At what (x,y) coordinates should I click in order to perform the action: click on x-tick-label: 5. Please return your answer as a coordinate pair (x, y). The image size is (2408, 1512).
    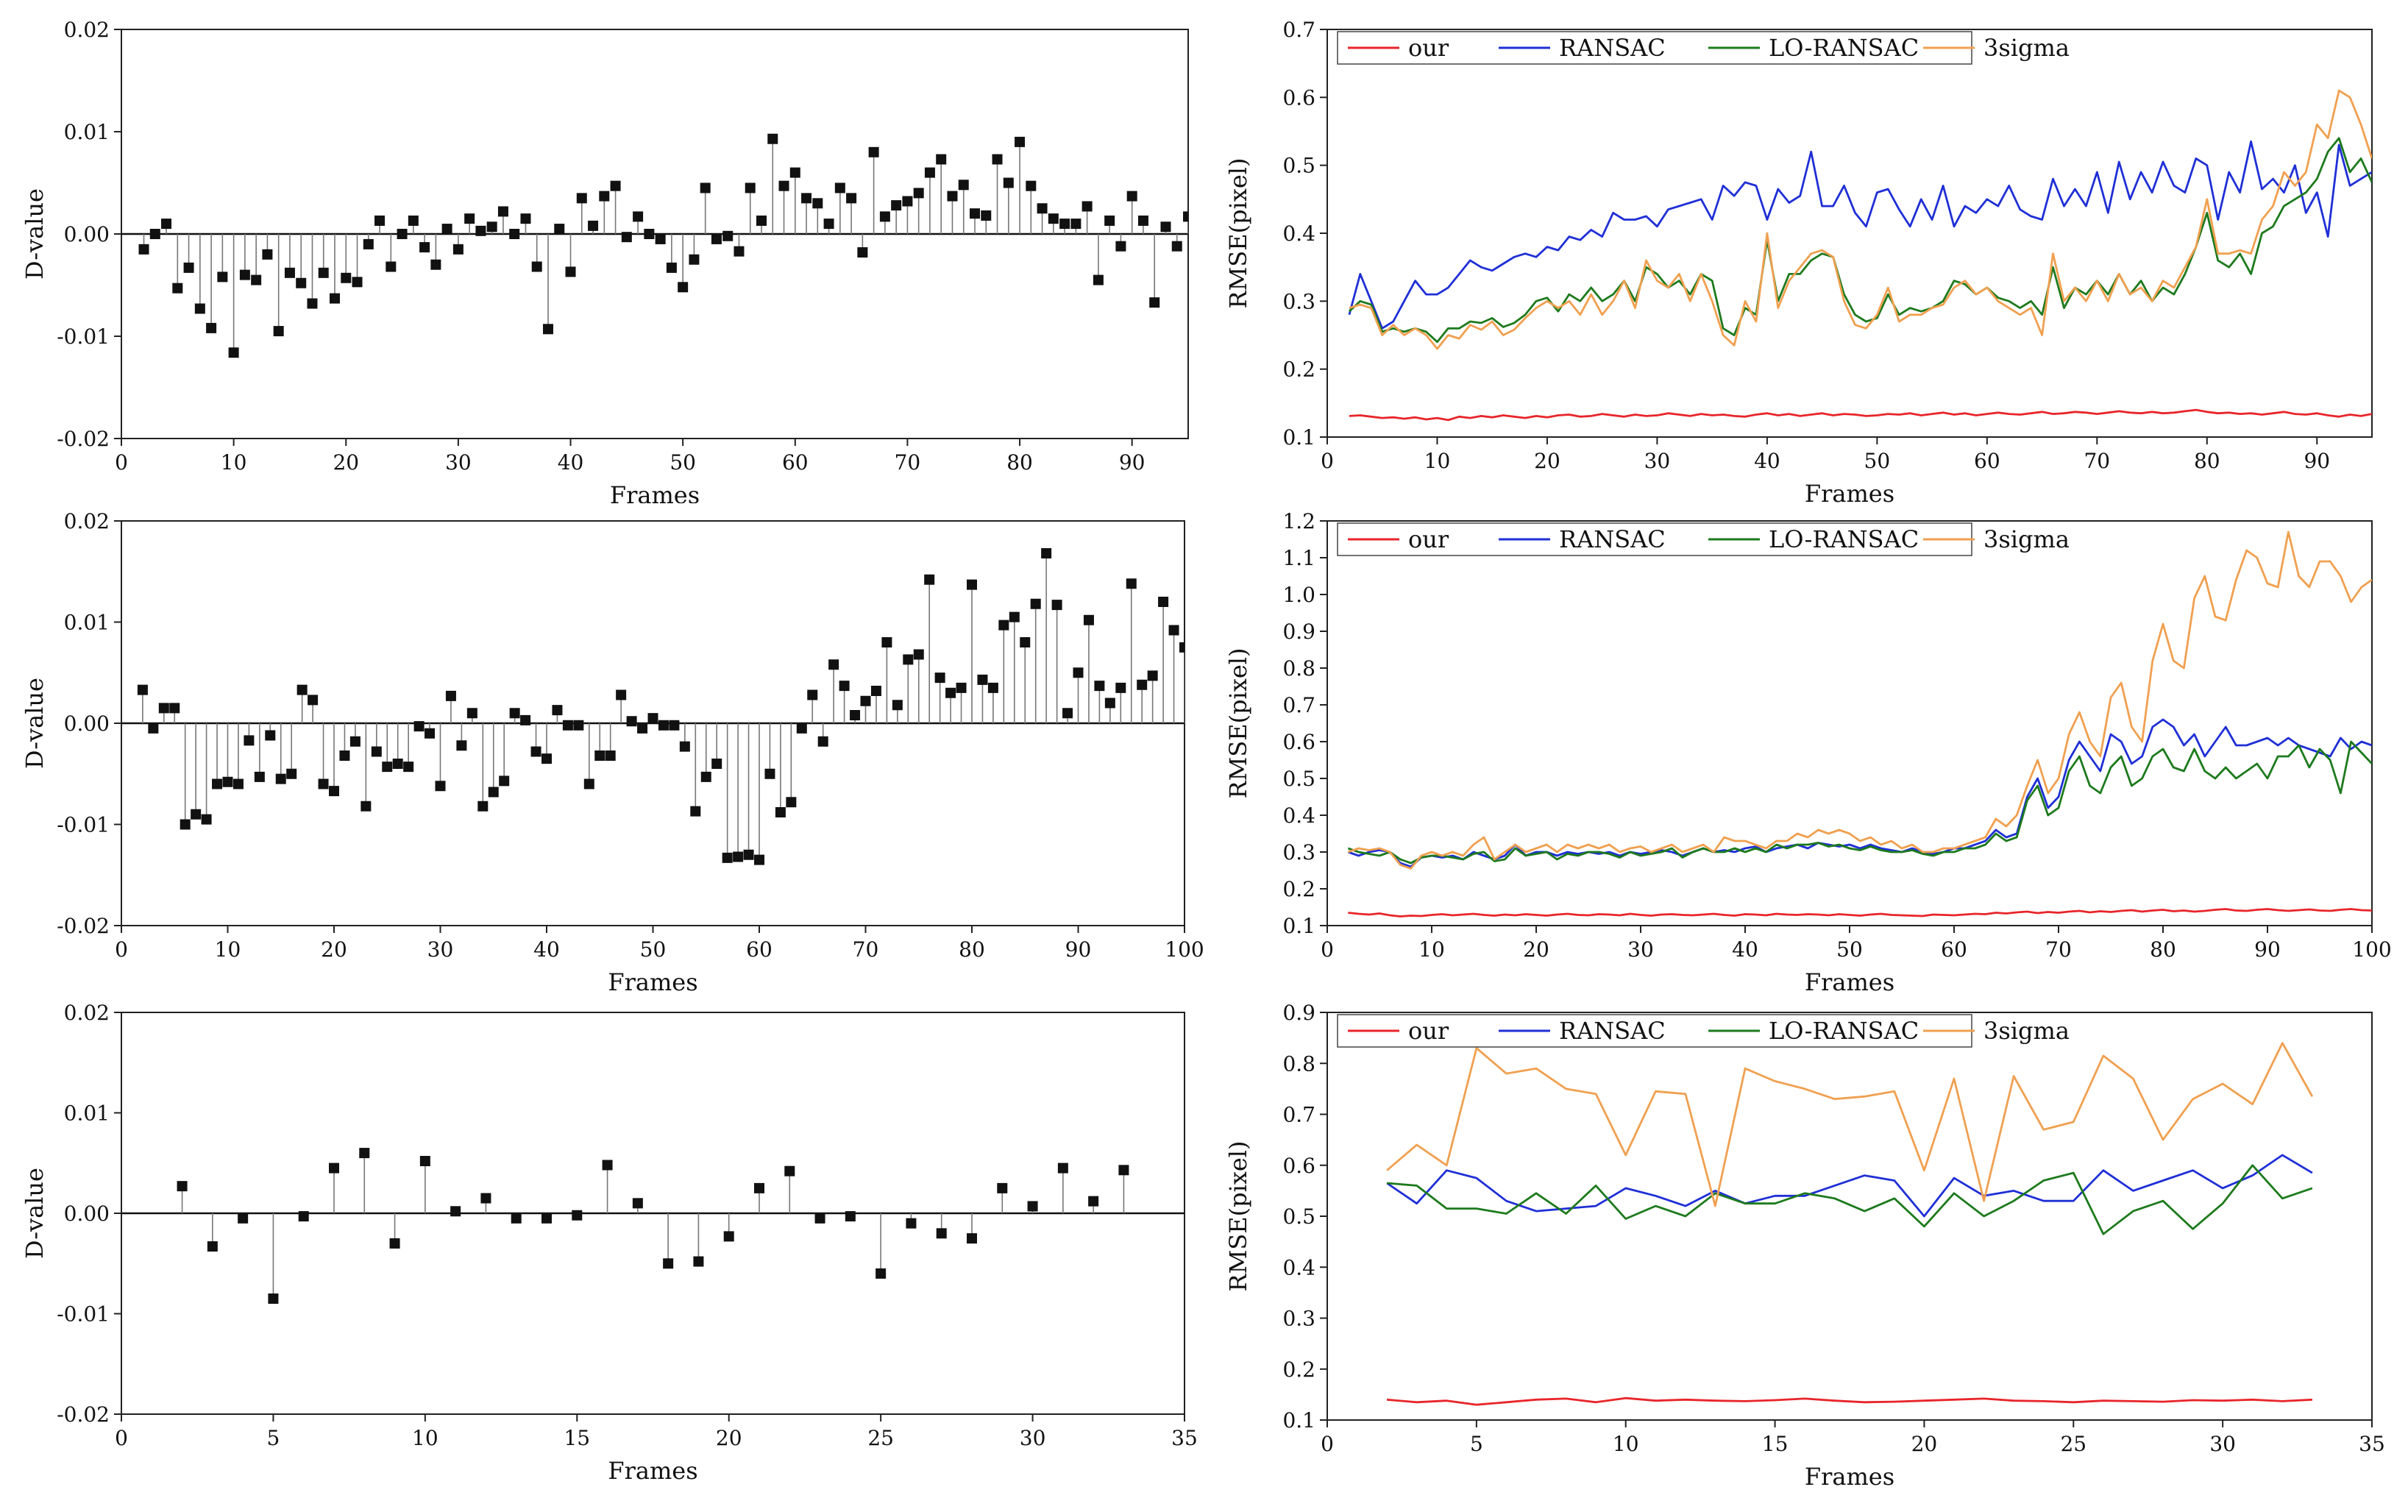
    Looking at the image, I should click on (273, 1438).